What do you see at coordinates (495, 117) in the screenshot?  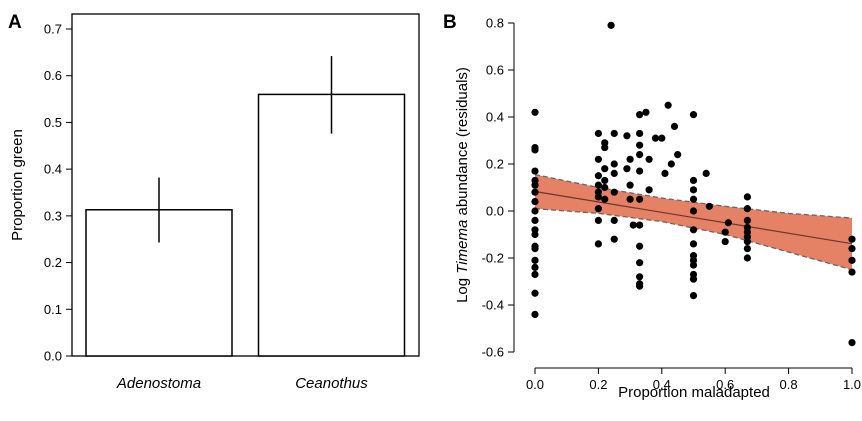 I see `y-tick-label-b: 0.4` at bounding box center [495, 117].